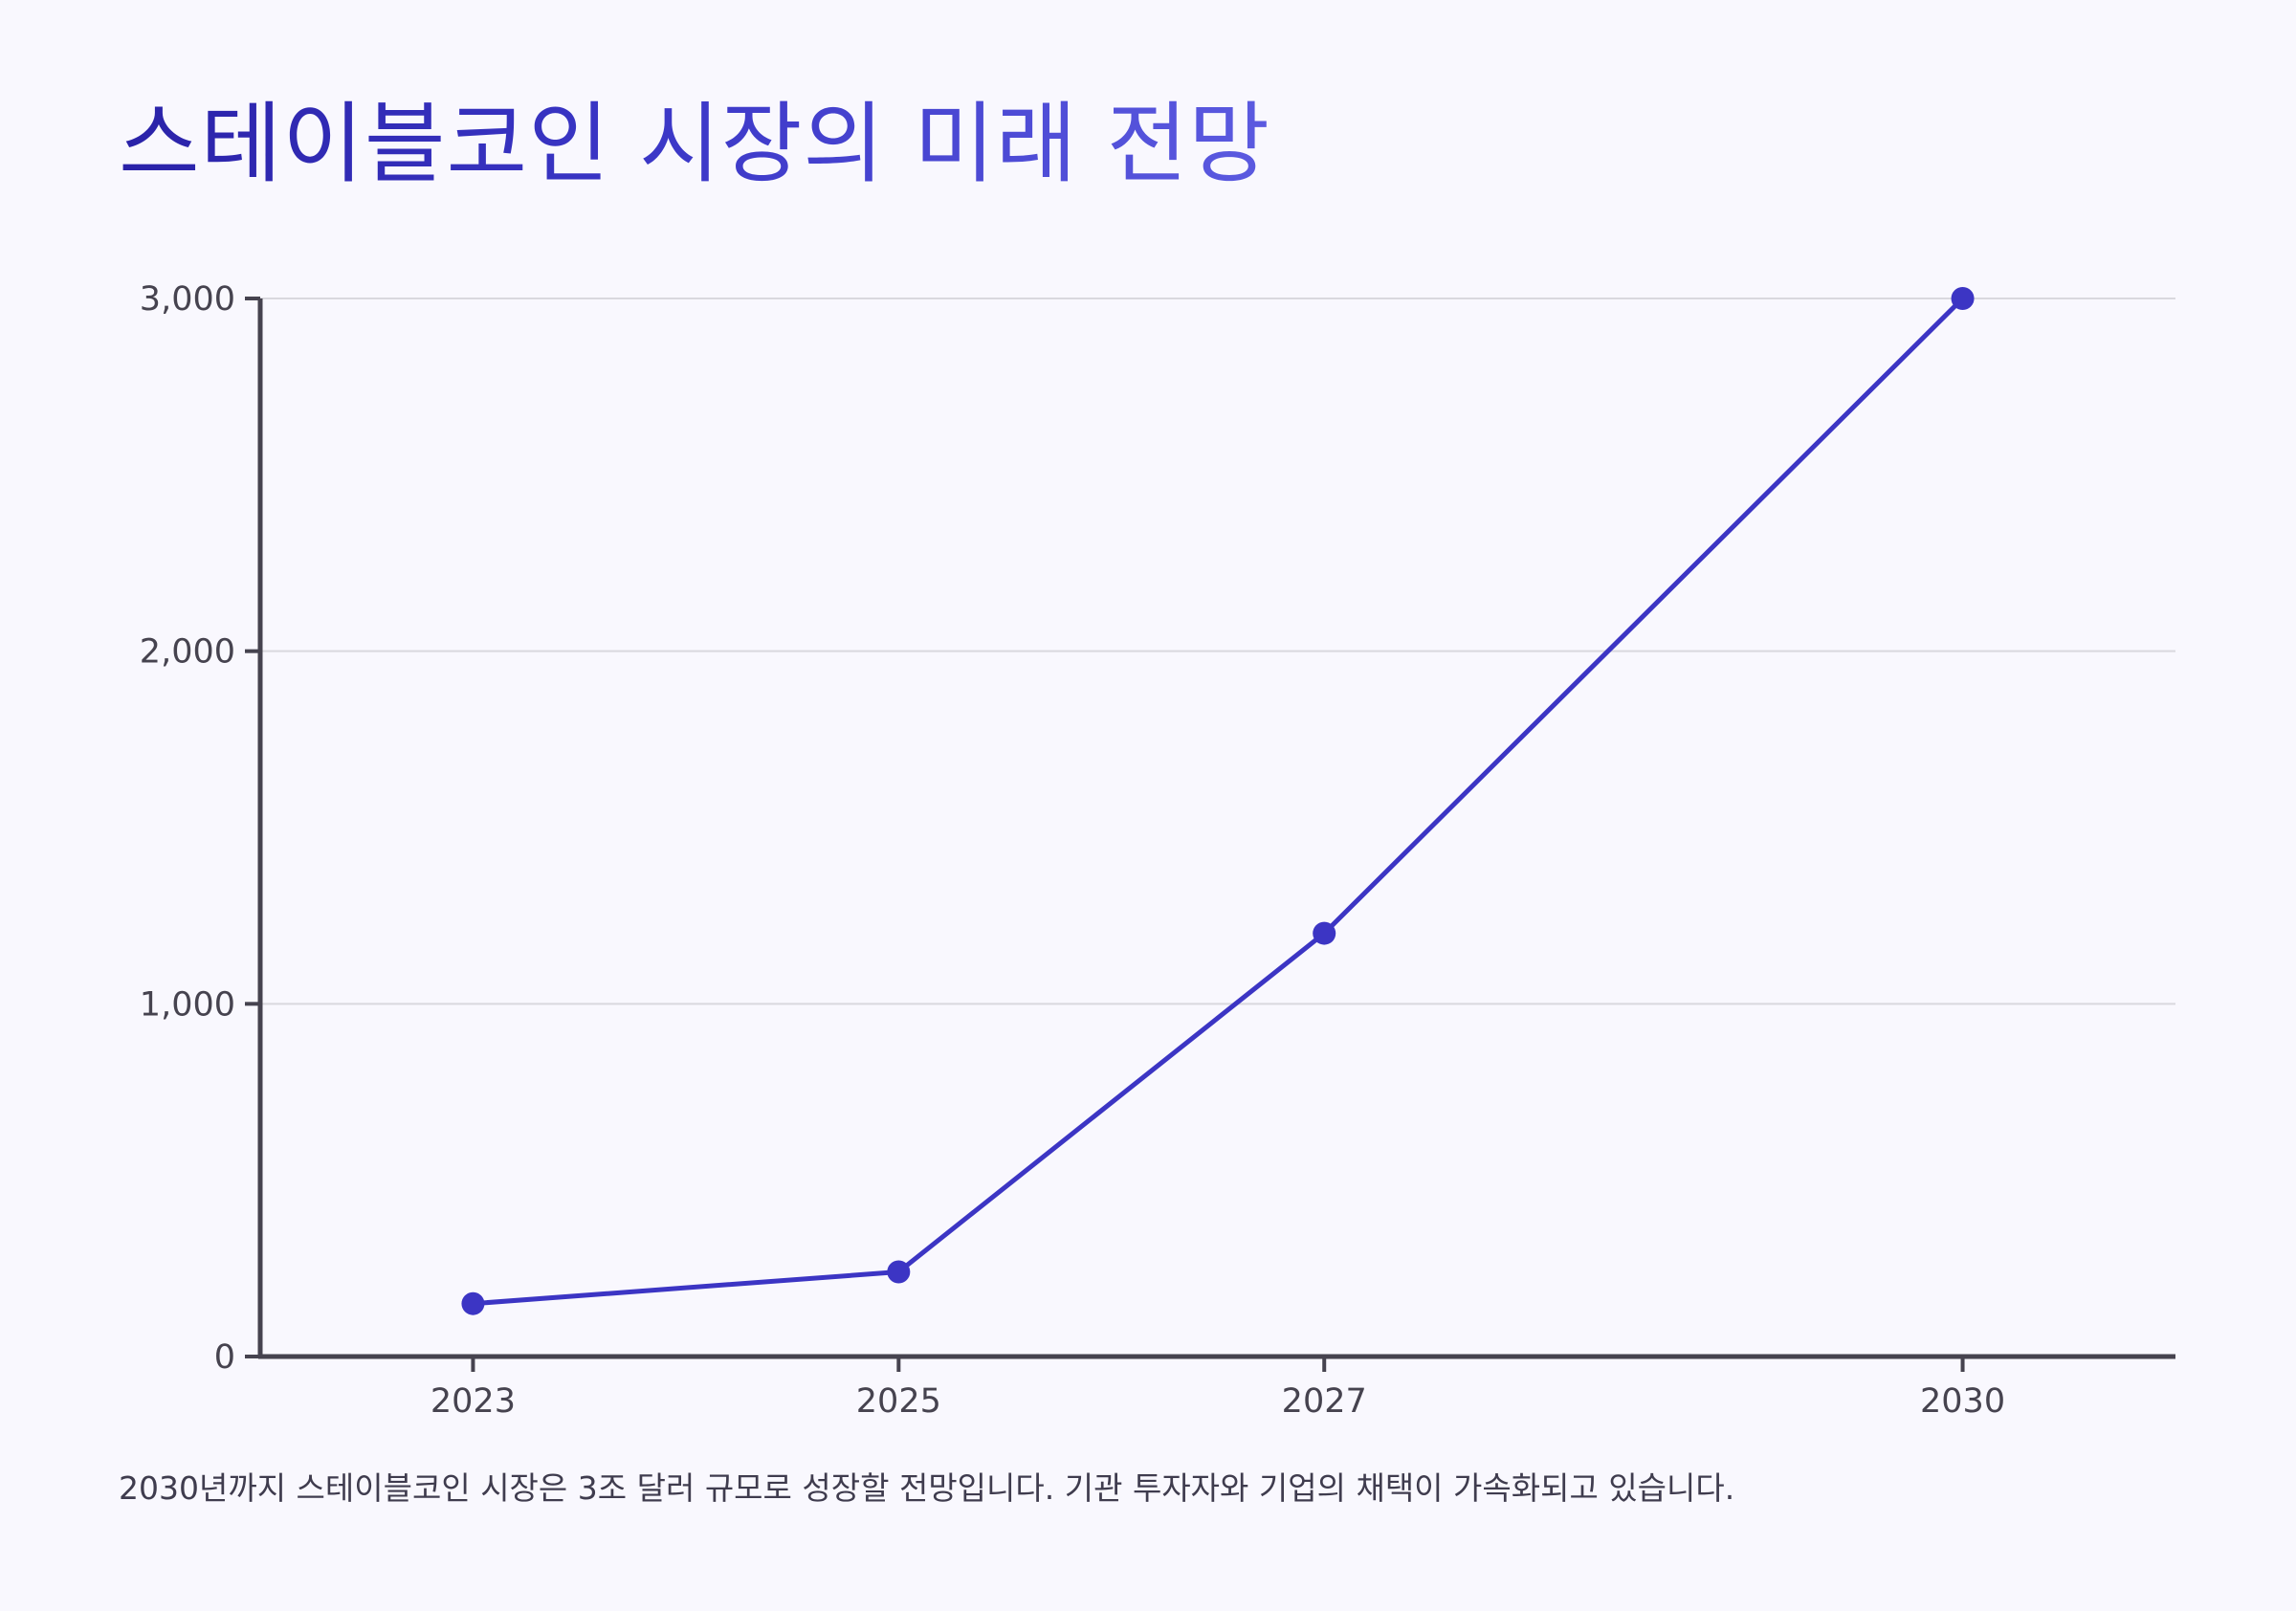 The height and width of the screenshot is (1611, 2296). What do you see at coordinates (473, 1303) in the screenshot?
I see `data-point-2023` at bounding box center [473, 1303].